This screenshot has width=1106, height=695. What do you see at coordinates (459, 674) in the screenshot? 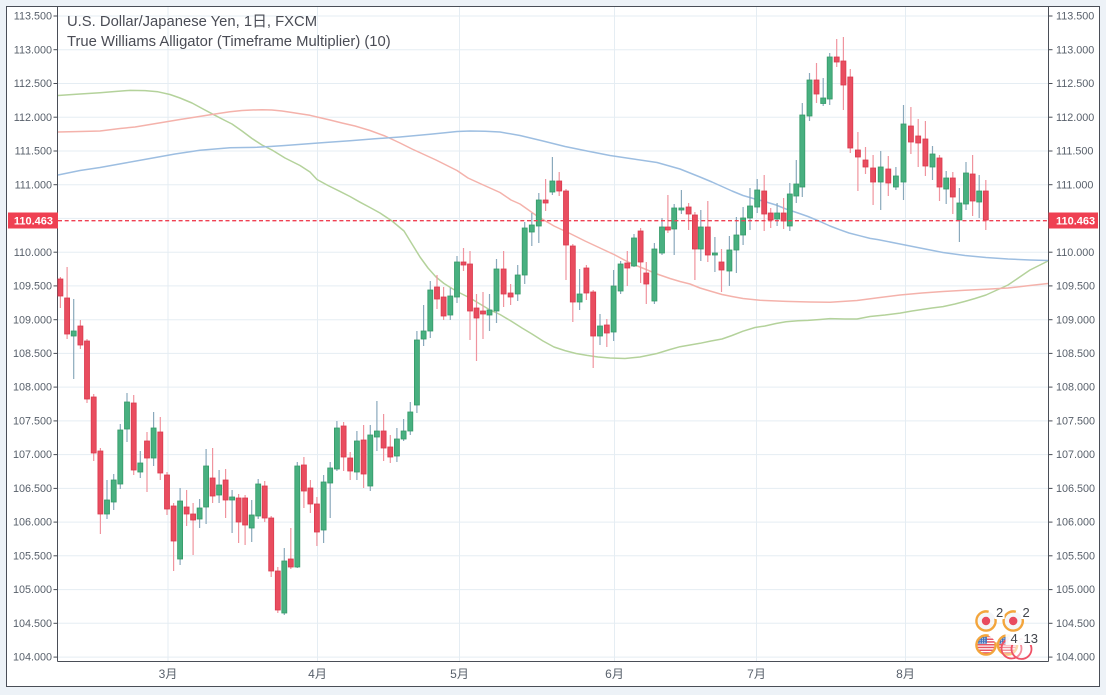
I see `svg-text: 5月` at bounding box center [459, 674].